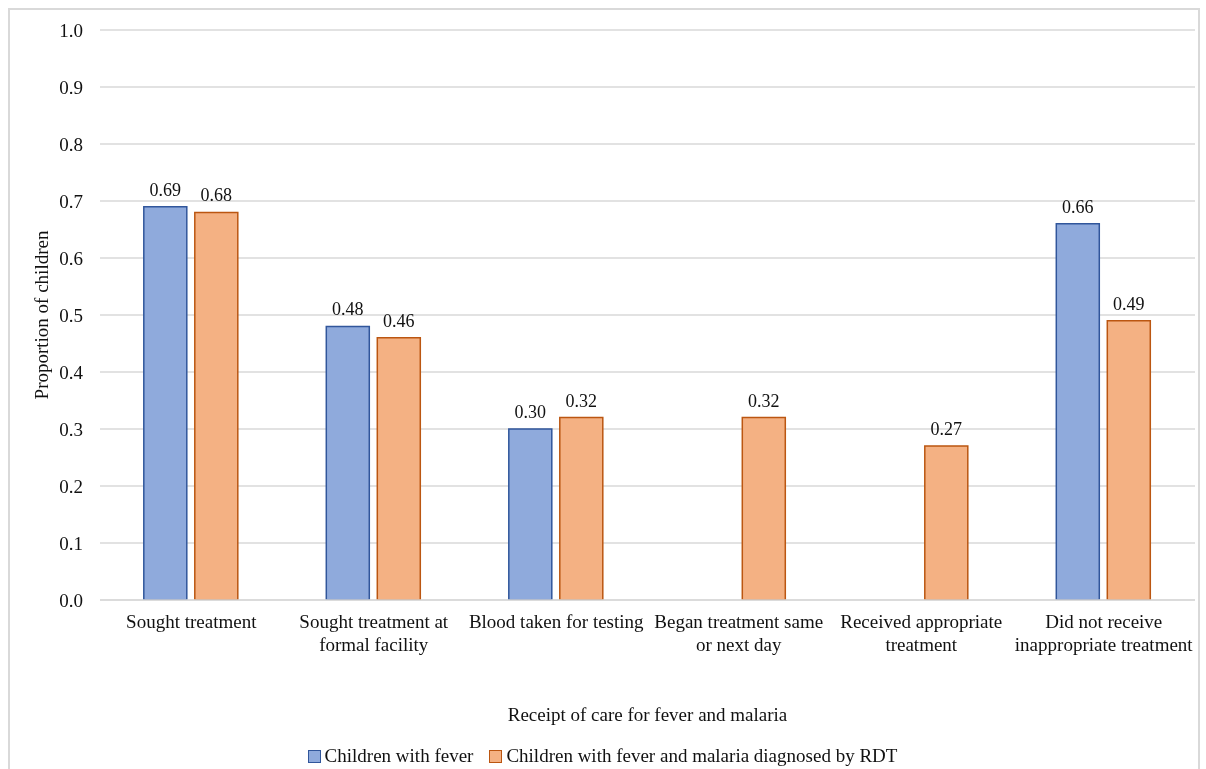 The width and height of the screenshot is (1206, 769). What do you see at coordinates (702, 756) in the screenshot?
I see `legend-label: Children with fever and malaria diagnosed by RDT` at bounding box center [702, 756].